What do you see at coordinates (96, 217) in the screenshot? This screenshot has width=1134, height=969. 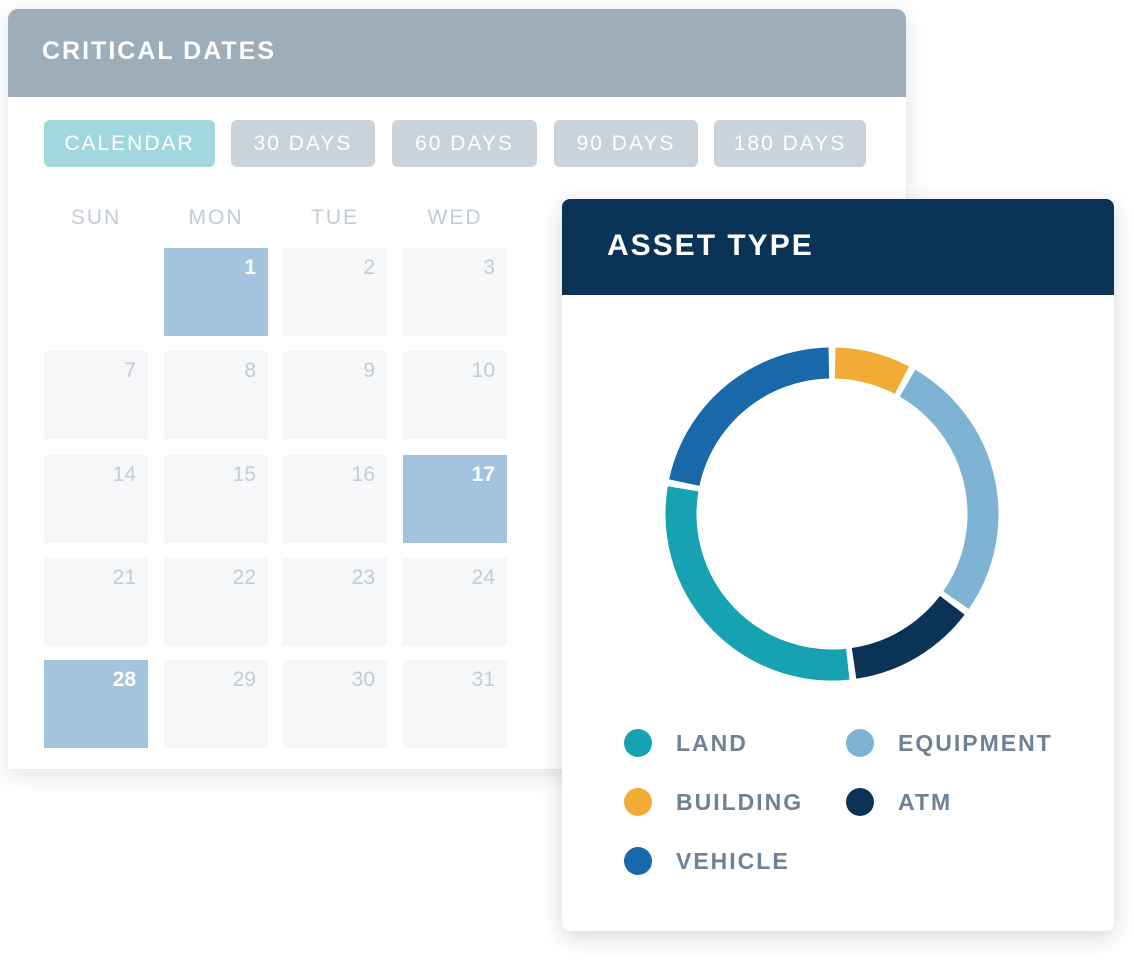 I see `weekday-sun: SUN` at bounding box center [96, 217].